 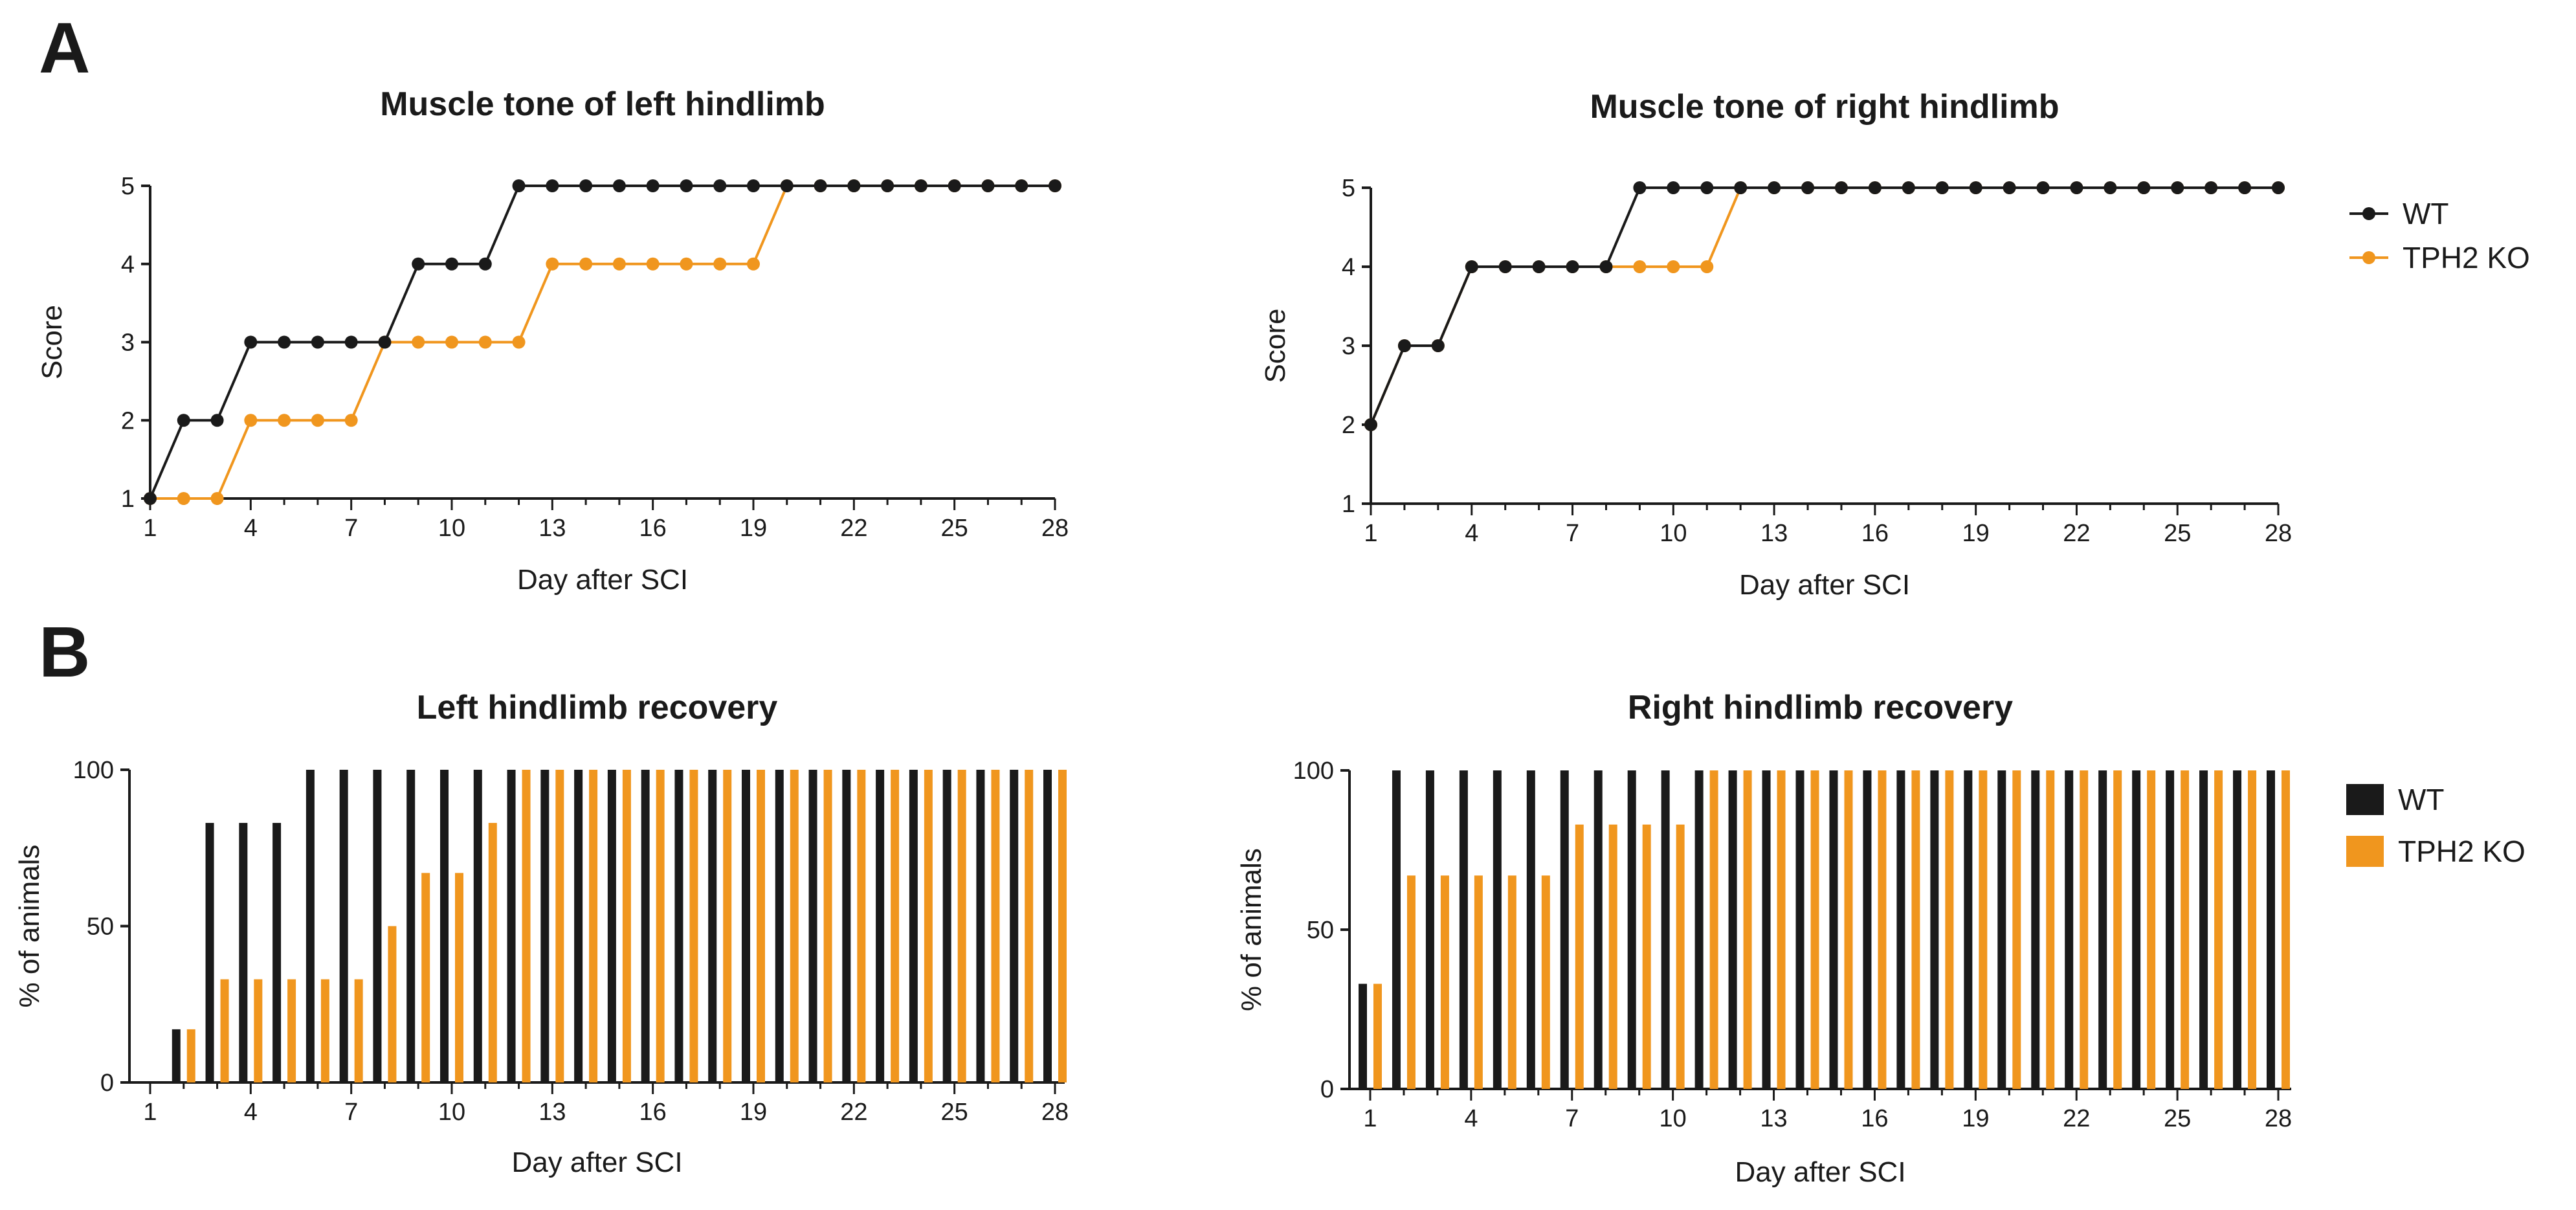 I want to click on chart-title: Muscle tone of left hindlimb, so click(x=602, y=104).